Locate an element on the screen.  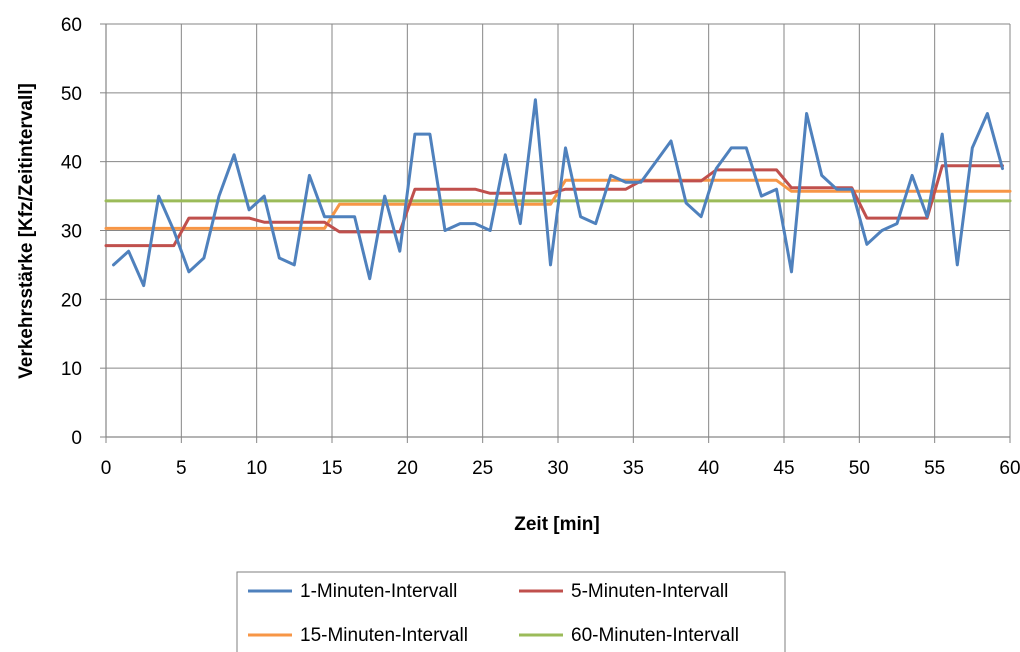
legend-box is located at coordinates (511, 611).